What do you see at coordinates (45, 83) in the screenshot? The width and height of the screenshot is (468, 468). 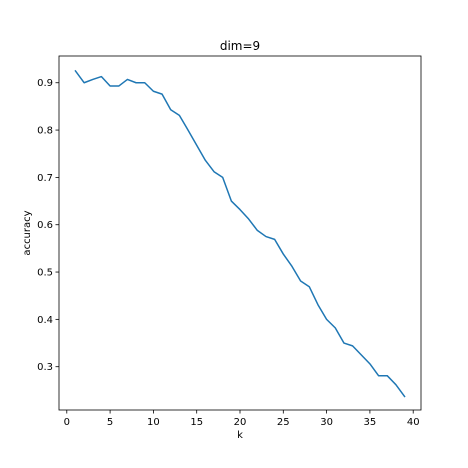 I see `y-tick-label: 0.9` at bounding box center [45, 83].